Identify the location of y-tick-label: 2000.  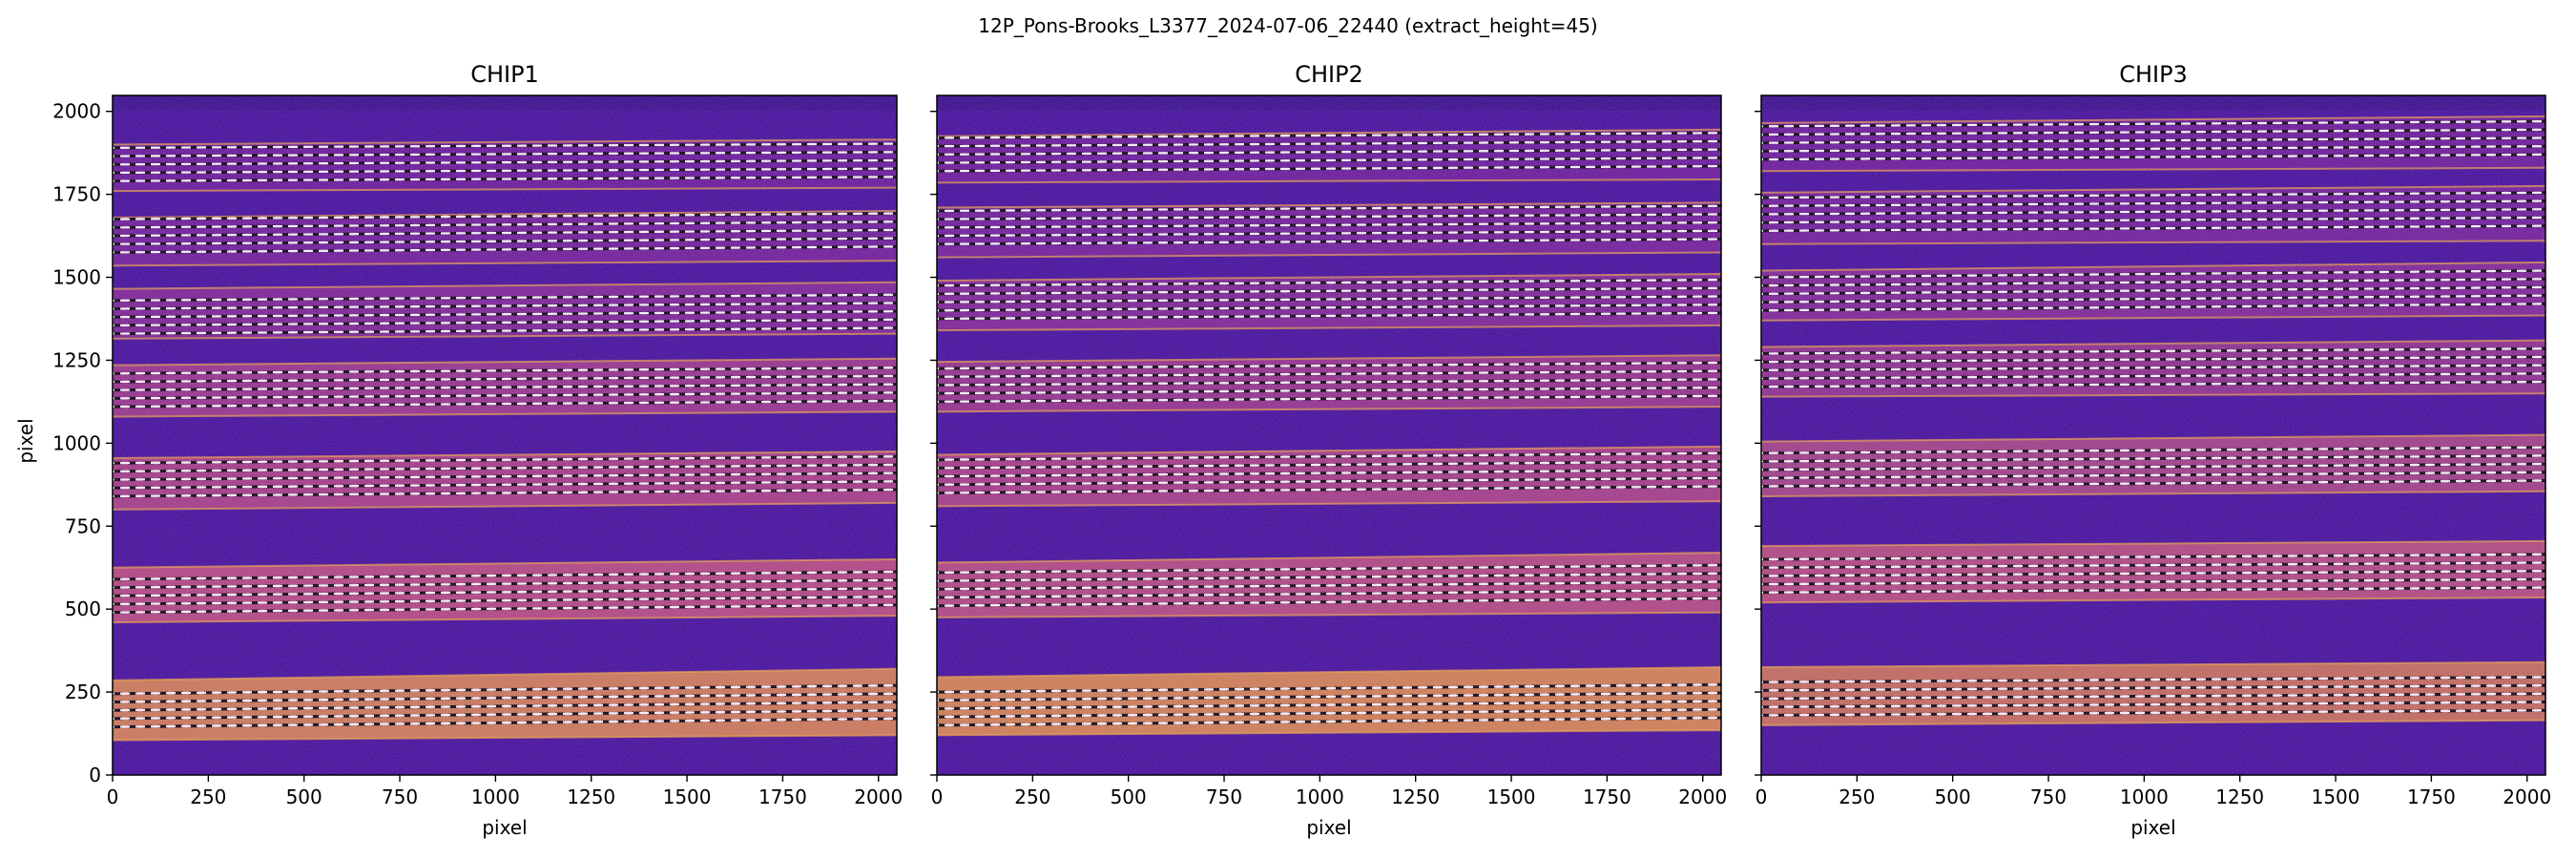
(76, 111).